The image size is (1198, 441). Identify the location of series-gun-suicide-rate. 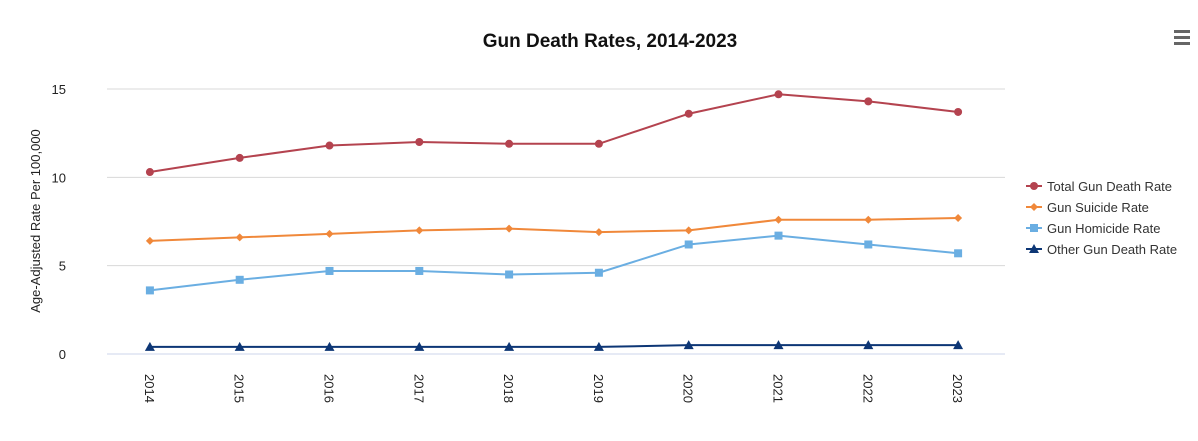
(554, 229).